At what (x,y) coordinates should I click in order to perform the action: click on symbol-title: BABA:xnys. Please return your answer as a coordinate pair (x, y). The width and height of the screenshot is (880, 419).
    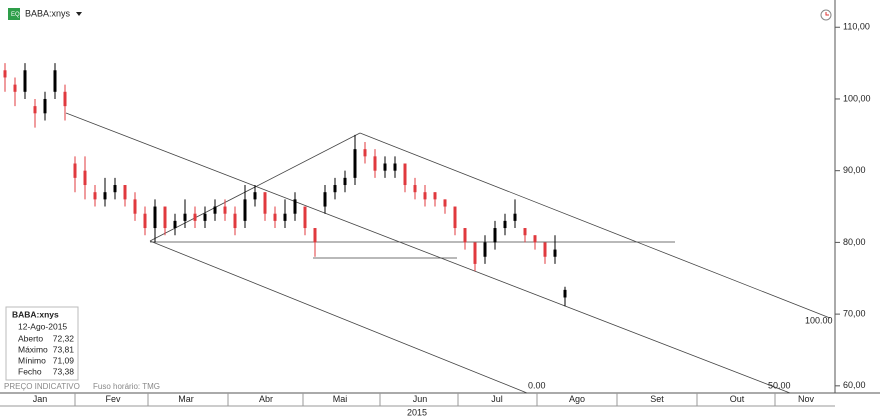
    Looking at the image, I should click on (48, 13).